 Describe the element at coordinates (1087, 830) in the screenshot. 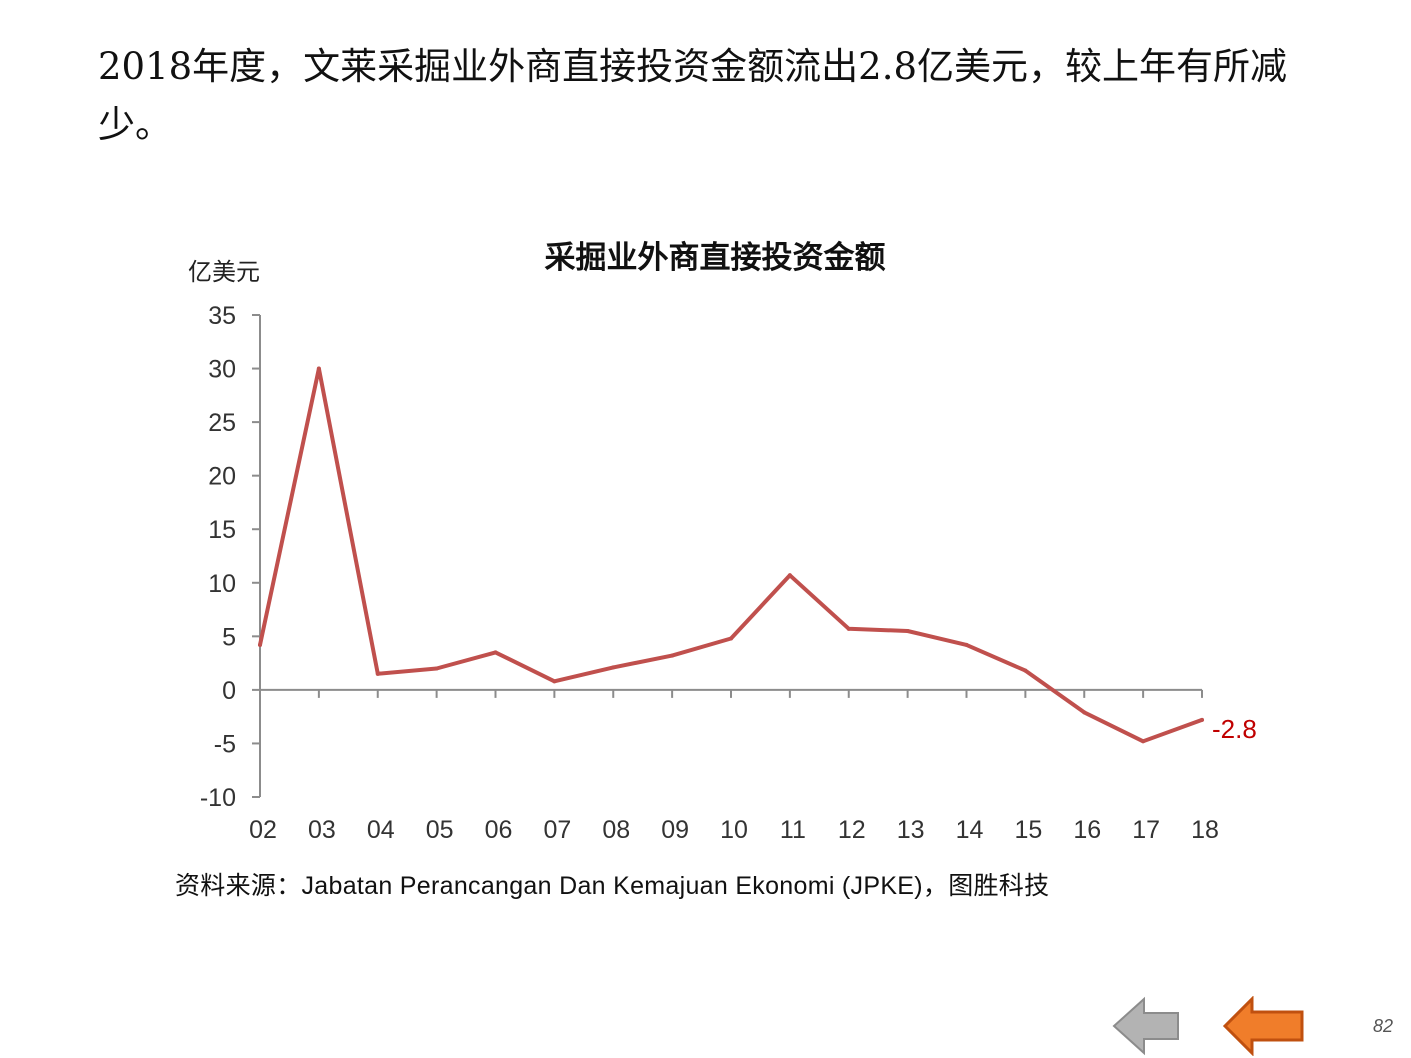

I see `x-tick-label: 16` at that location.